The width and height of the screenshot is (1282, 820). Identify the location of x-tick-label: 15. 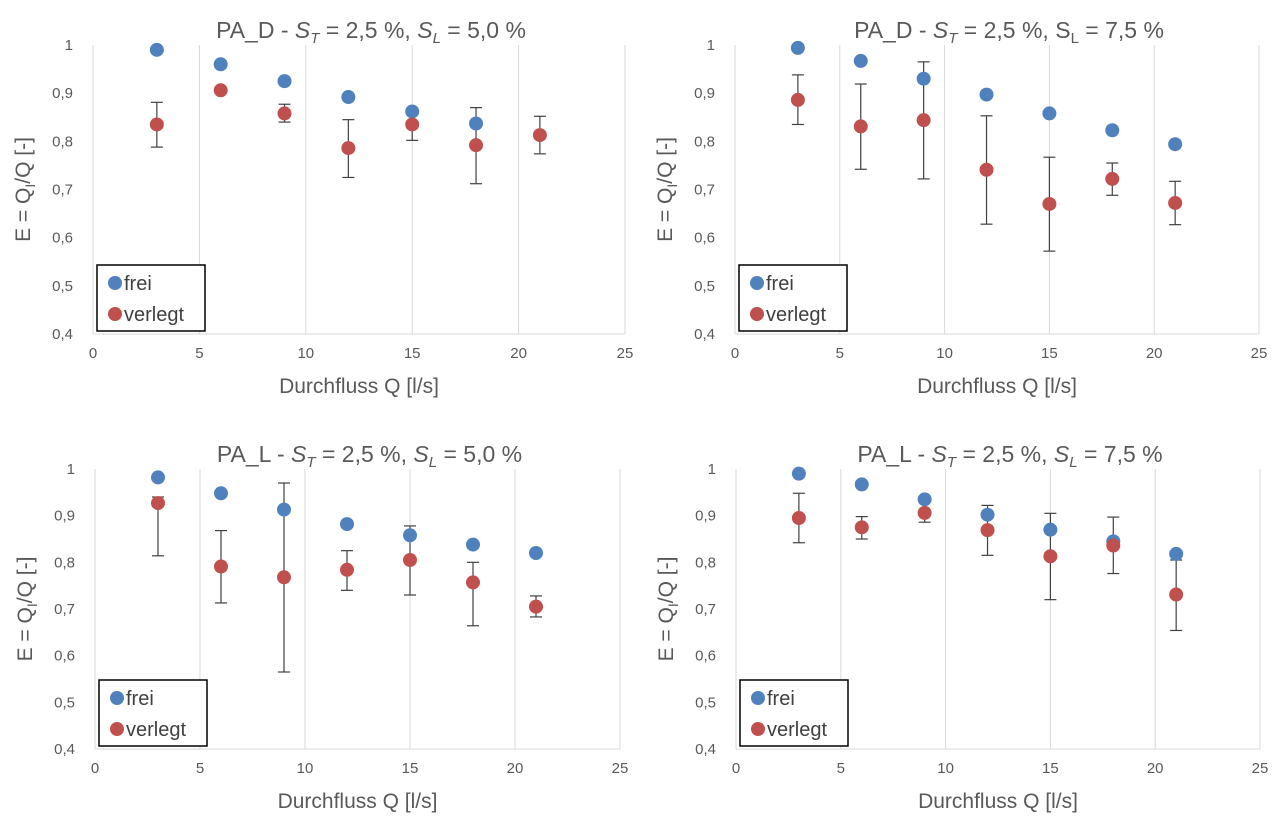
(1050, 768).